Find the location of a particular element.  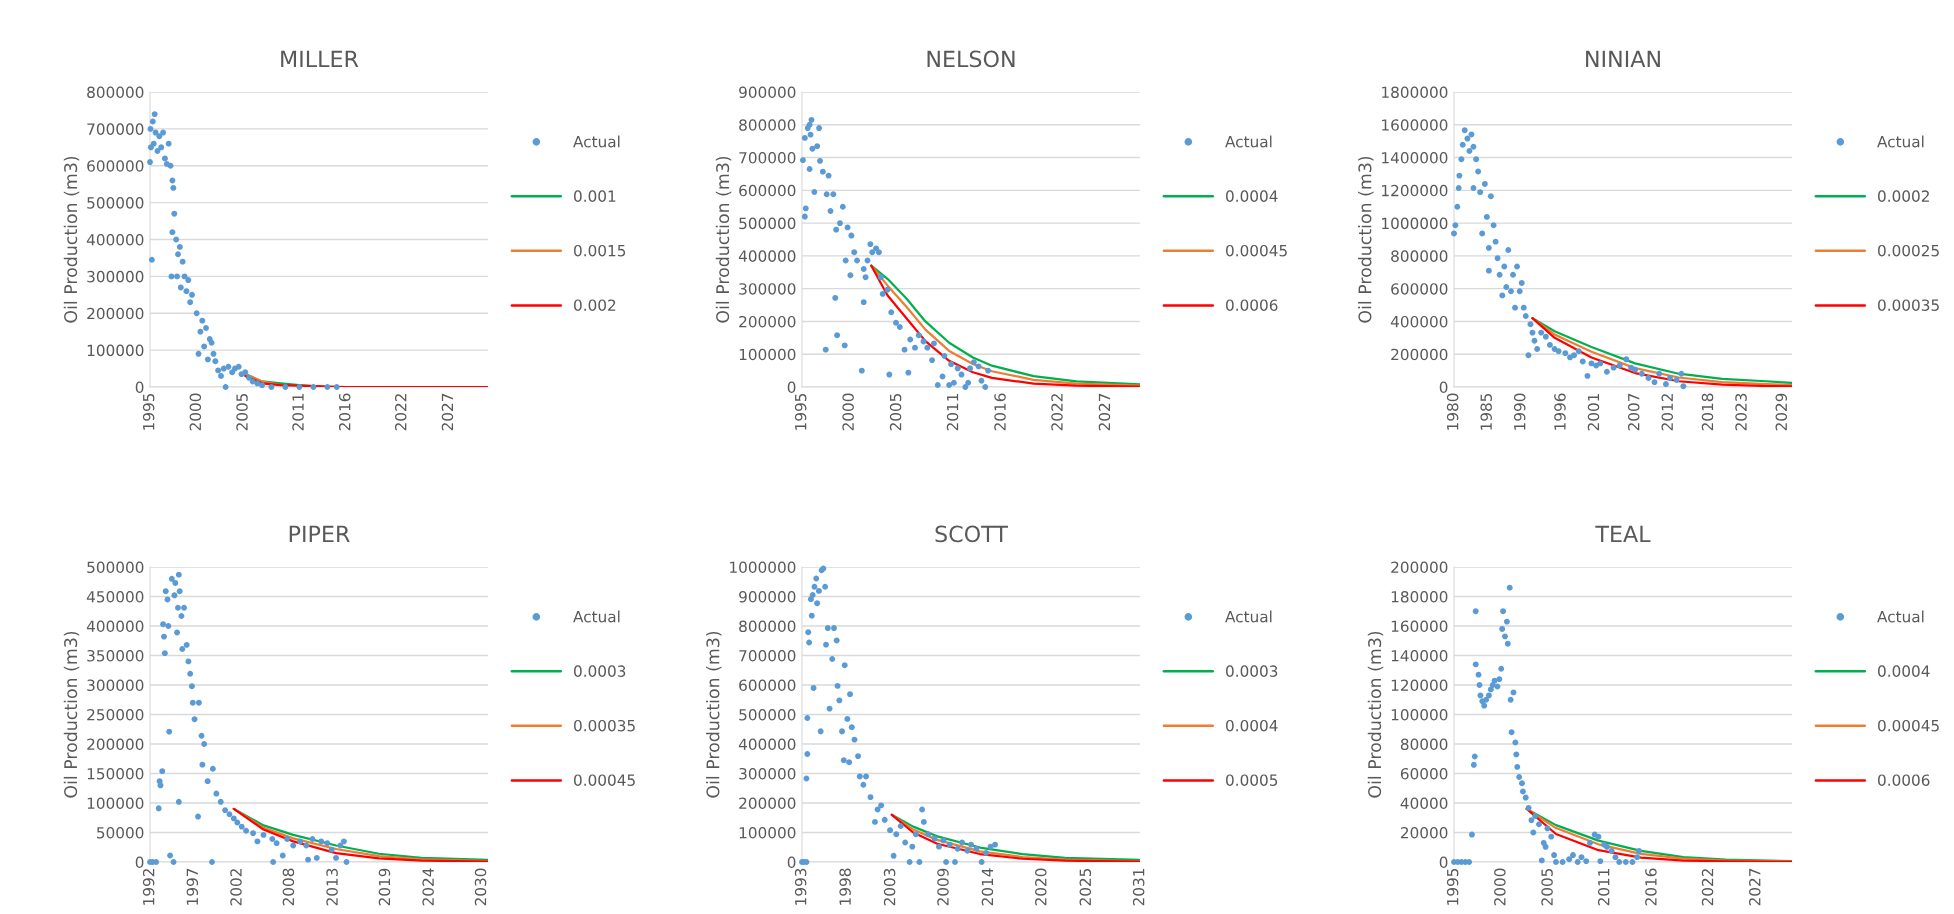

x-tick-label: 1993 is located at coordinates (800, 886).